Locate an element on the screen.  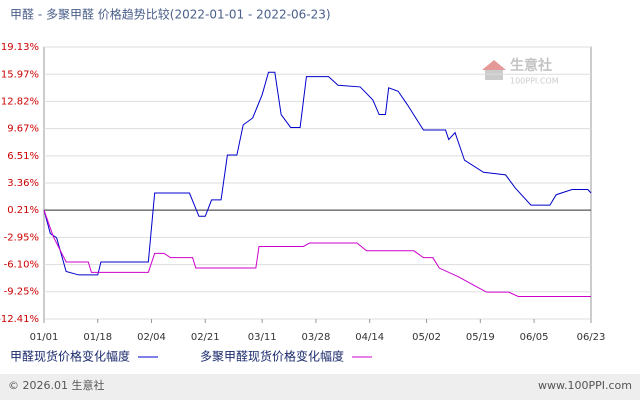
y-tick-label: 3.36% is located at coordinates (23, 183).